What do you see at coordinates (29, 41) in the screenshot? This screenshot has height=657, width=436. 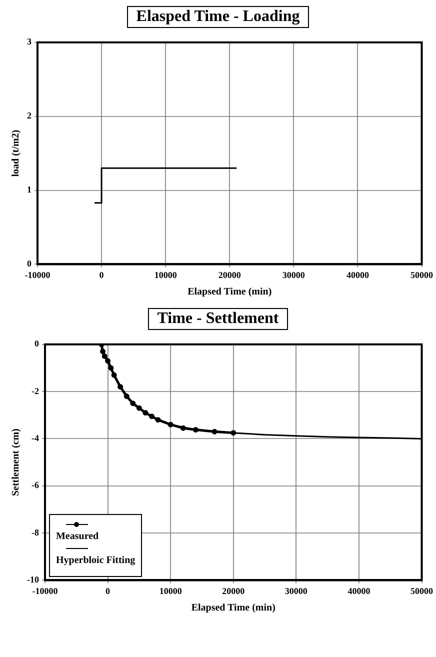 I see `y-tick-label: 3` at bounding box center [29, 41].